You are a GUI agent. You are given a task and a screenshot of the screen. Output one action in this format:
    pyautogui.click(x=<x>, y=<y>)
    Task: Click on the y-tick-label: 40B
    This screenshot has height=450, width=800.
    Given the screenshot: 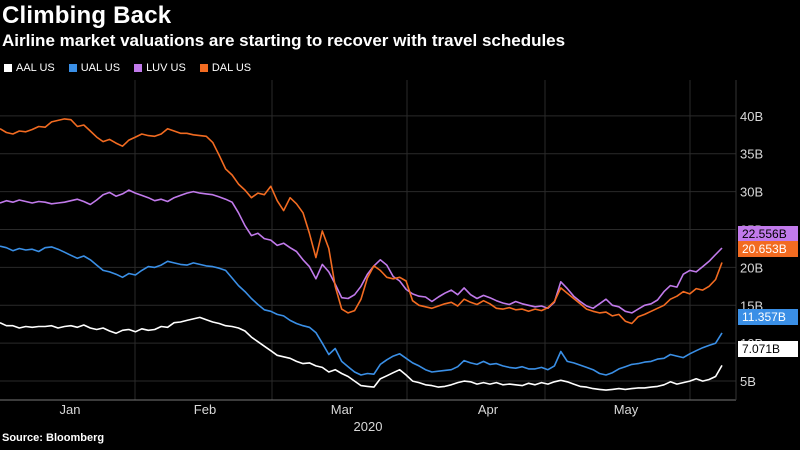 What is the action you would take?
    pyautogui.click(x=751, y=116)
    